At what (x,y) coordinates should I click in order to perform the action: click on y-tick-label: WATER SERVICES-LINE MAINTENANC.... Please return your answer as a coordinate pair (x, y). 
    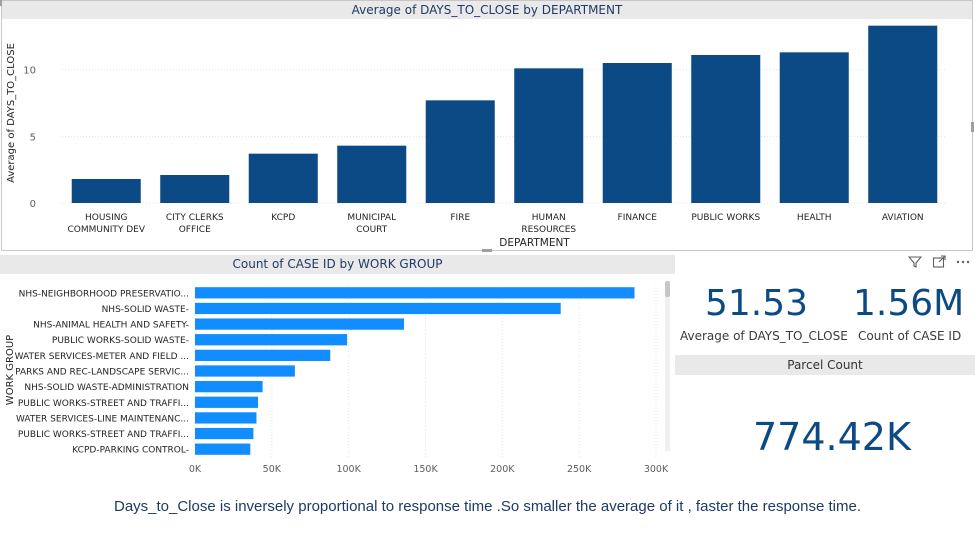
    Looking at the image, I should click on (102, 419).